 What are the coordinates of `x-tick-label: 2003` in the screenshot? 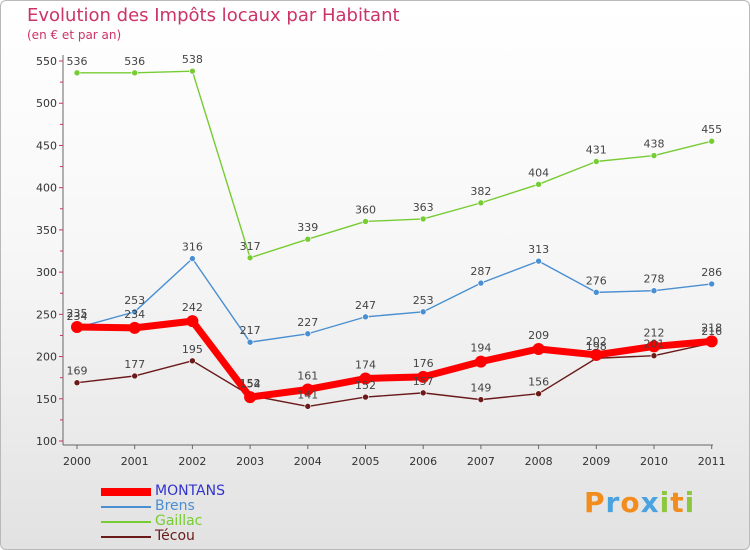 It's located at (250, 461).